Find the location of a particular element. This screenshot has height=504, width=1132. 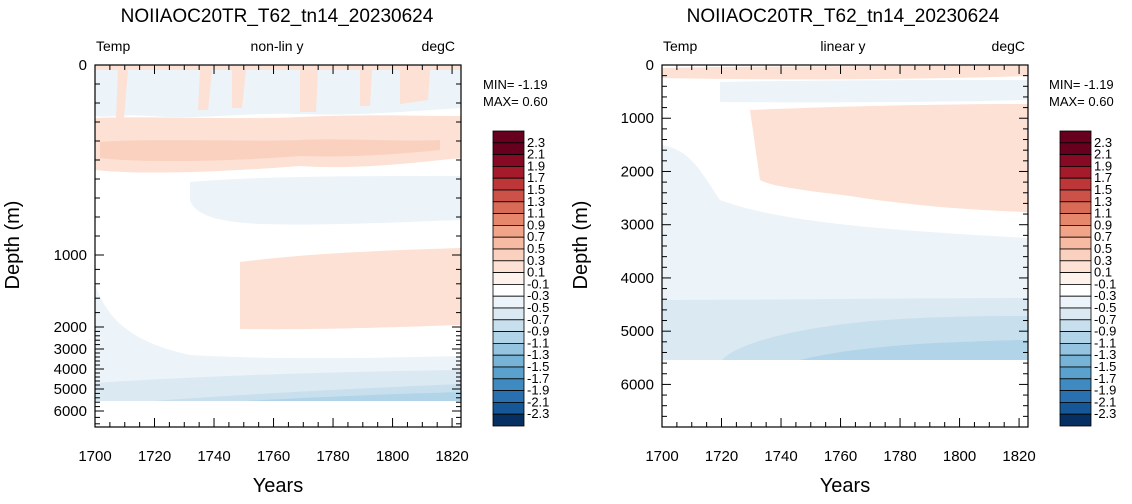

axis-type-label: linear y is located at coordinates (842, 46).